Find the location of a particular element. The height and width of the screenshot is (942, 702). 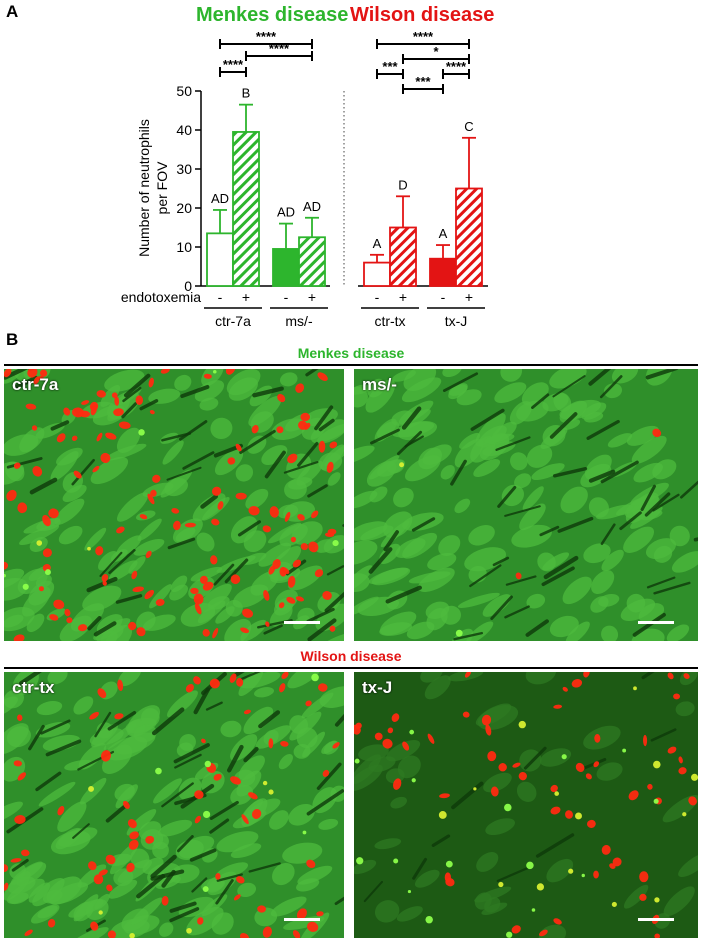

y-tick-label: 30 is located at coordinates (184, 169).